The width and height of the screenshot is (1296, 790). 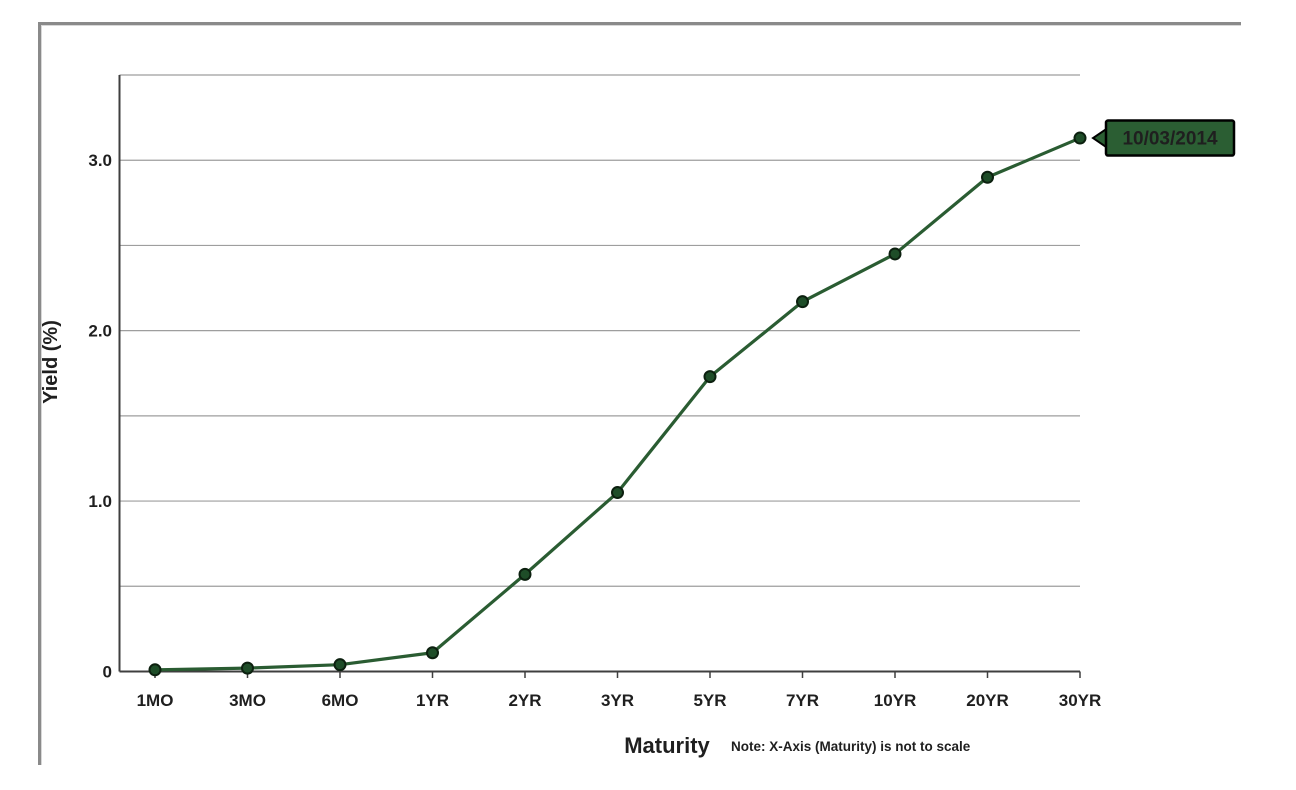 What do you see at coordinates (100, 331) in the screenshot?
I see `y-tick-label: 2.0` at bounding box center [100, 331].